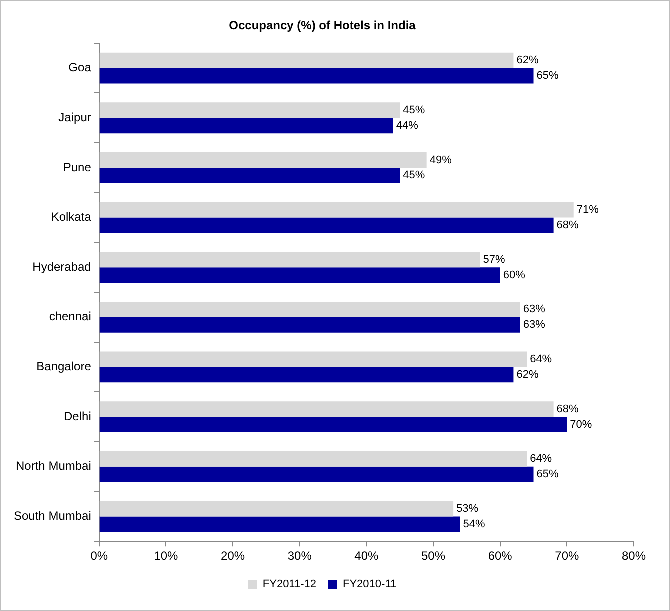 The image size is (670, 611). I want to click on legend-label: FY2011-12, so click(289, 584).